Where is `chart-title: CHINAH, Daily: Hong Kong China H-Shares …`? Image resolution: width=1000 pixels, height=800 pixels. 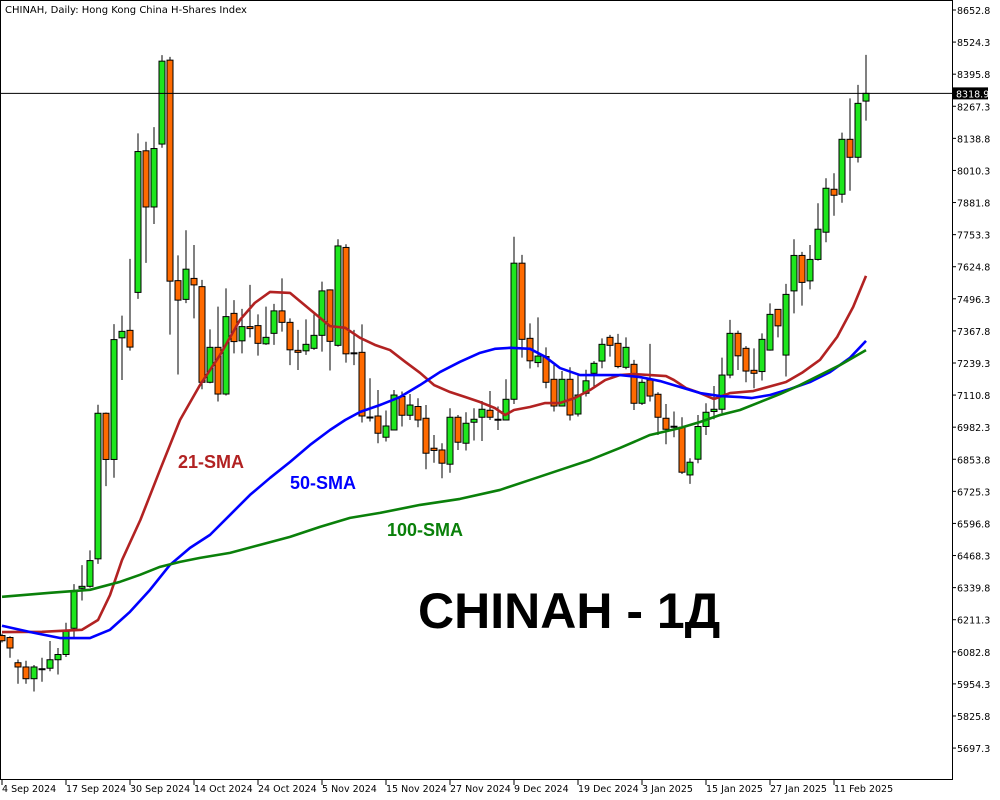 chart-title: CHINAH, Daily: Hong Kong China H-Shares … is located at coordinates (126, 10).